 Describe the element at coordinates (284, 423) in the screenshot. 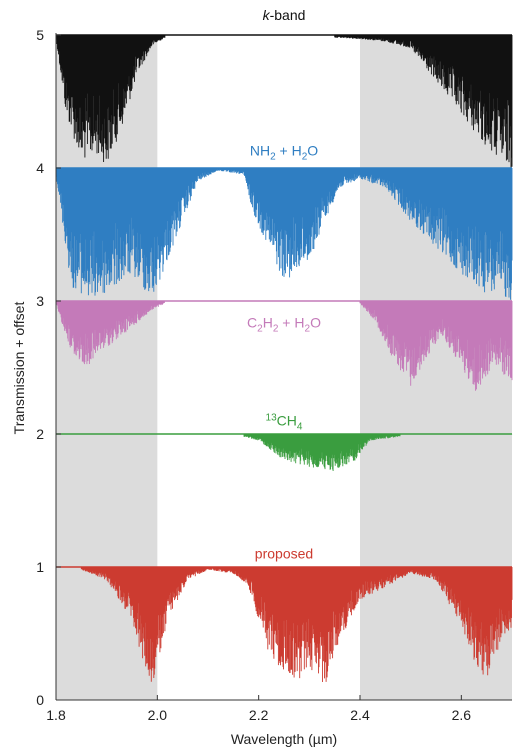

I see `series-label-3: 13CH4` at that location.